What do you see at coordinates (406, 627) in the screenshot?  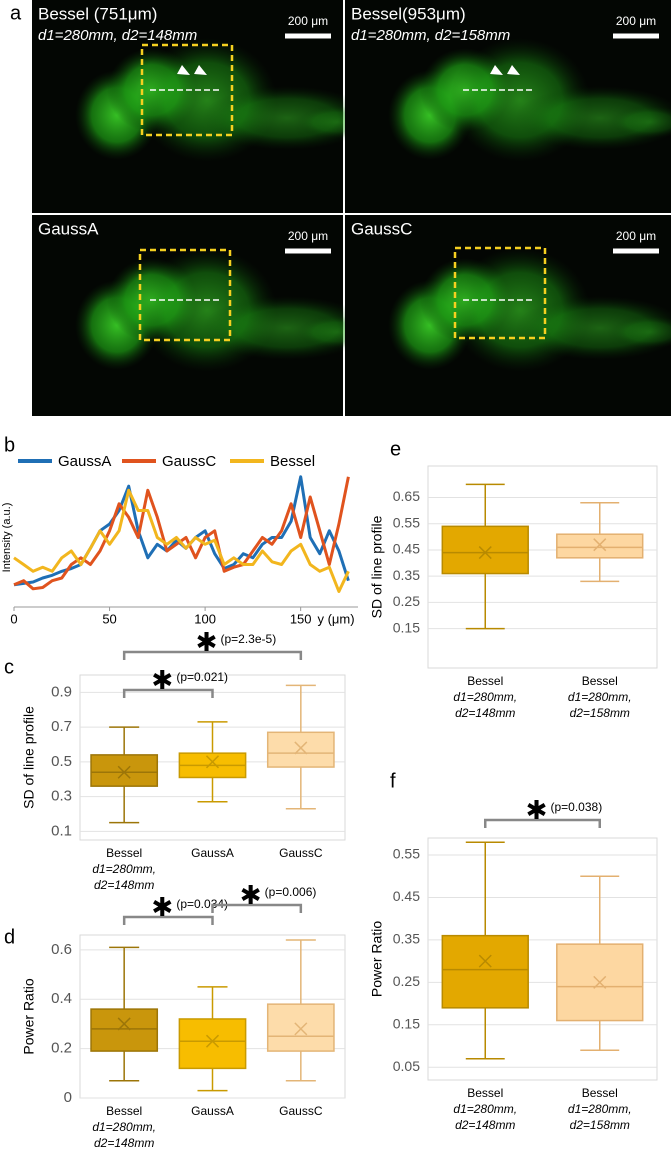 I see `y-tick-label: 0.15` at bounding box center [406, 627].